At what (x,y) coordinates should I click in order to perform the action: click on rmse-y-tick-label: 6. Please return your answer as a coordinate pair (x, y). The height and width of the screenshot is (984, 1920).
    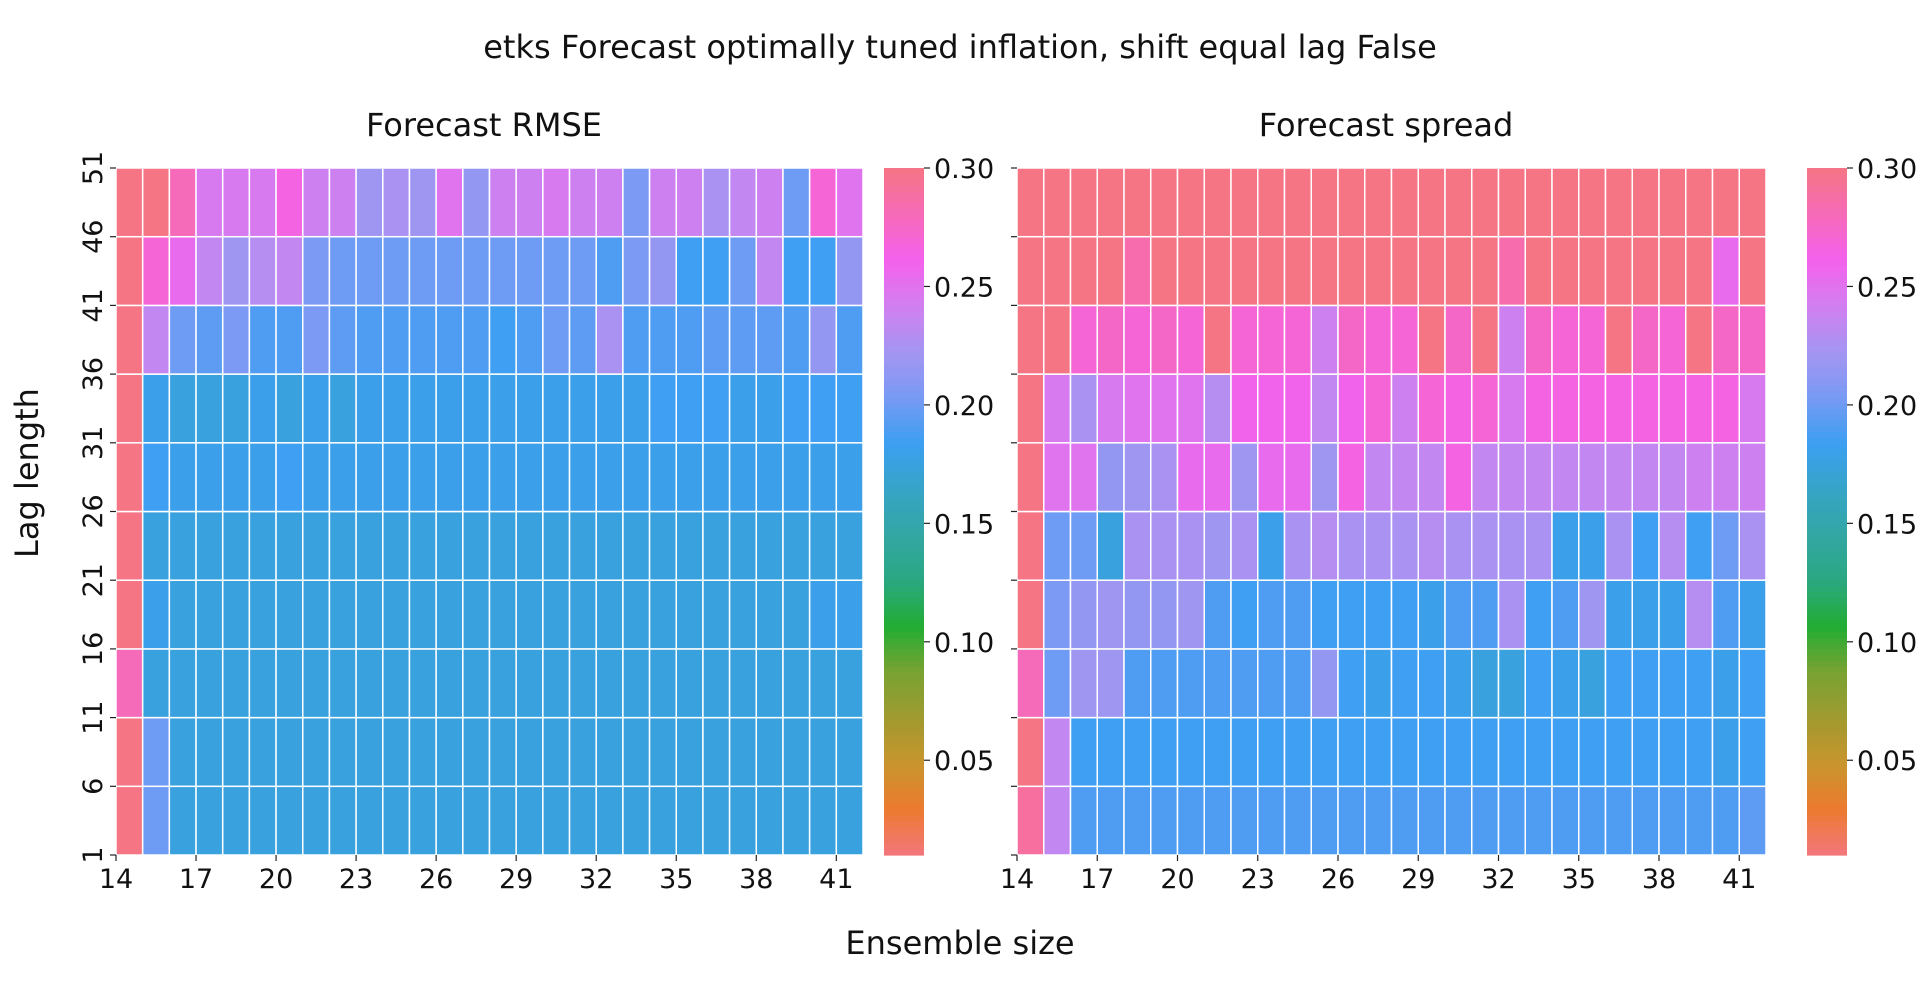
    Looking at the image, I should click on (93, 786).